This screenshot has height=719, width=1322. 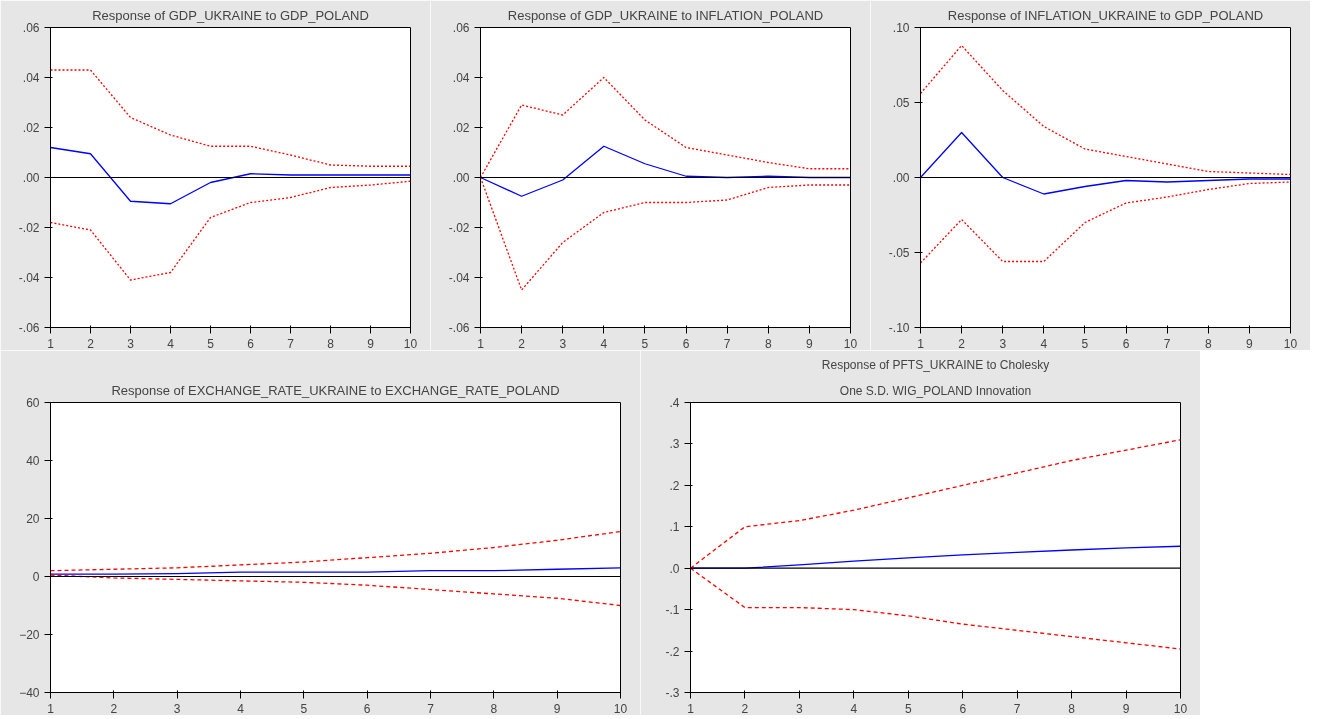 What do you see at coordinates (674, 444) in the screenshot?
I see `y-tick-label: .3` at bounding box center [674, 444].